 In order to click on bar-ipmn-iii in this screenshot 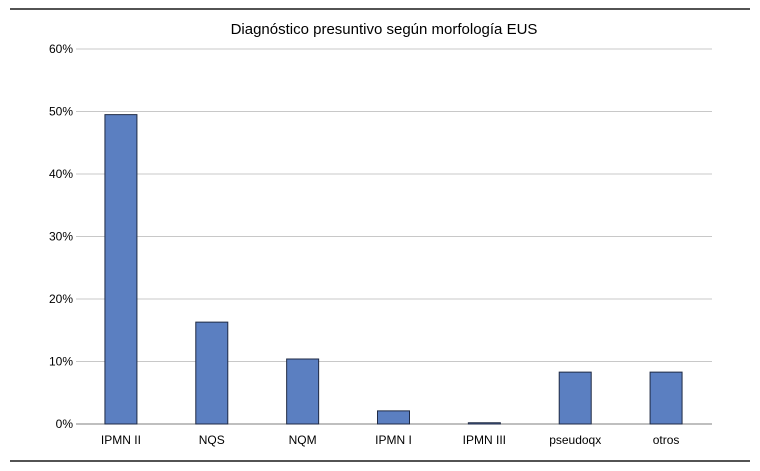, I will do `click(484, 423)`.